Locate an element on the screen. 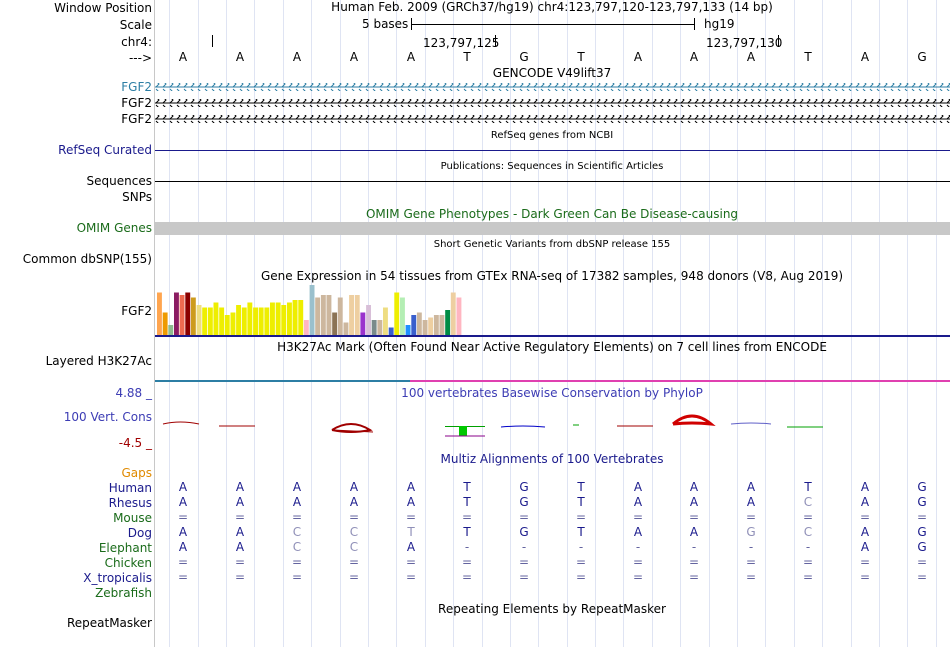 The height and width of the screenshot is (647, 950). repeatmasker-track-title: Repeating Elements by RepeatMasker is located at coordinates (552, 609).